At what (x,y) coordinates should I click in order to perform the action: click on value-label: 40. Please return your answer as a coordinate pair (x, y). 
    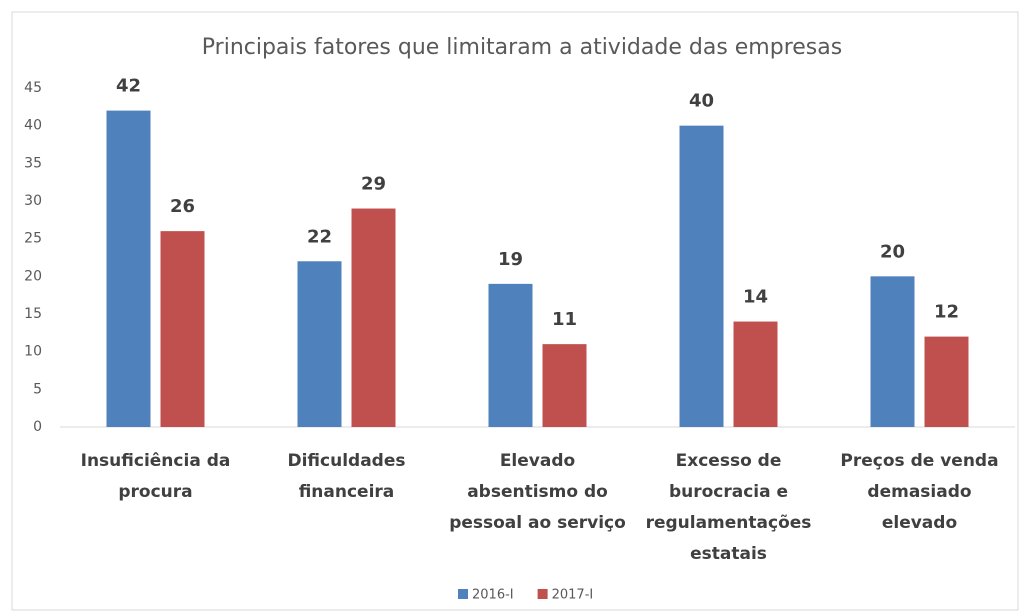
    Looking at the image, I should click on (701, 101).